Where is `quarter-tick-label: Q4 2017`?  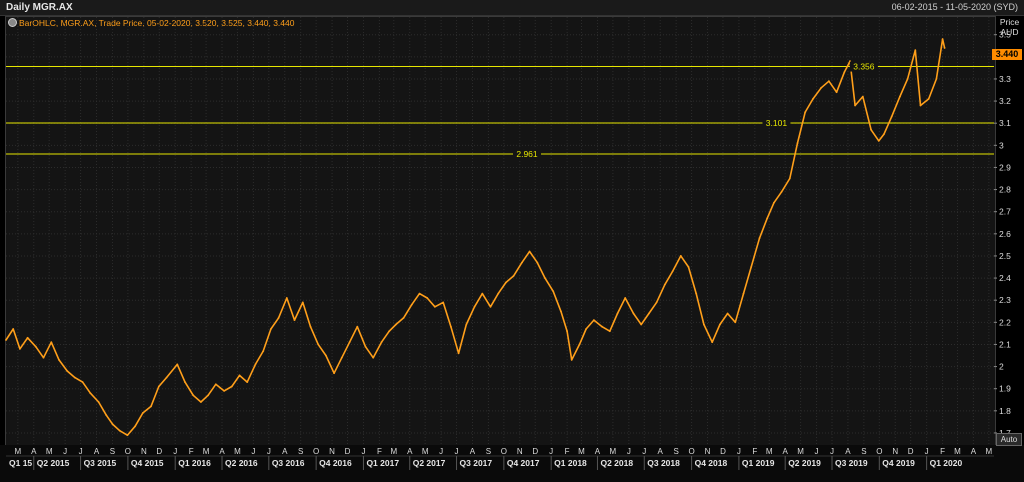
quarter-tick-label: Q4 2017 is located at coordinates (523, 463).